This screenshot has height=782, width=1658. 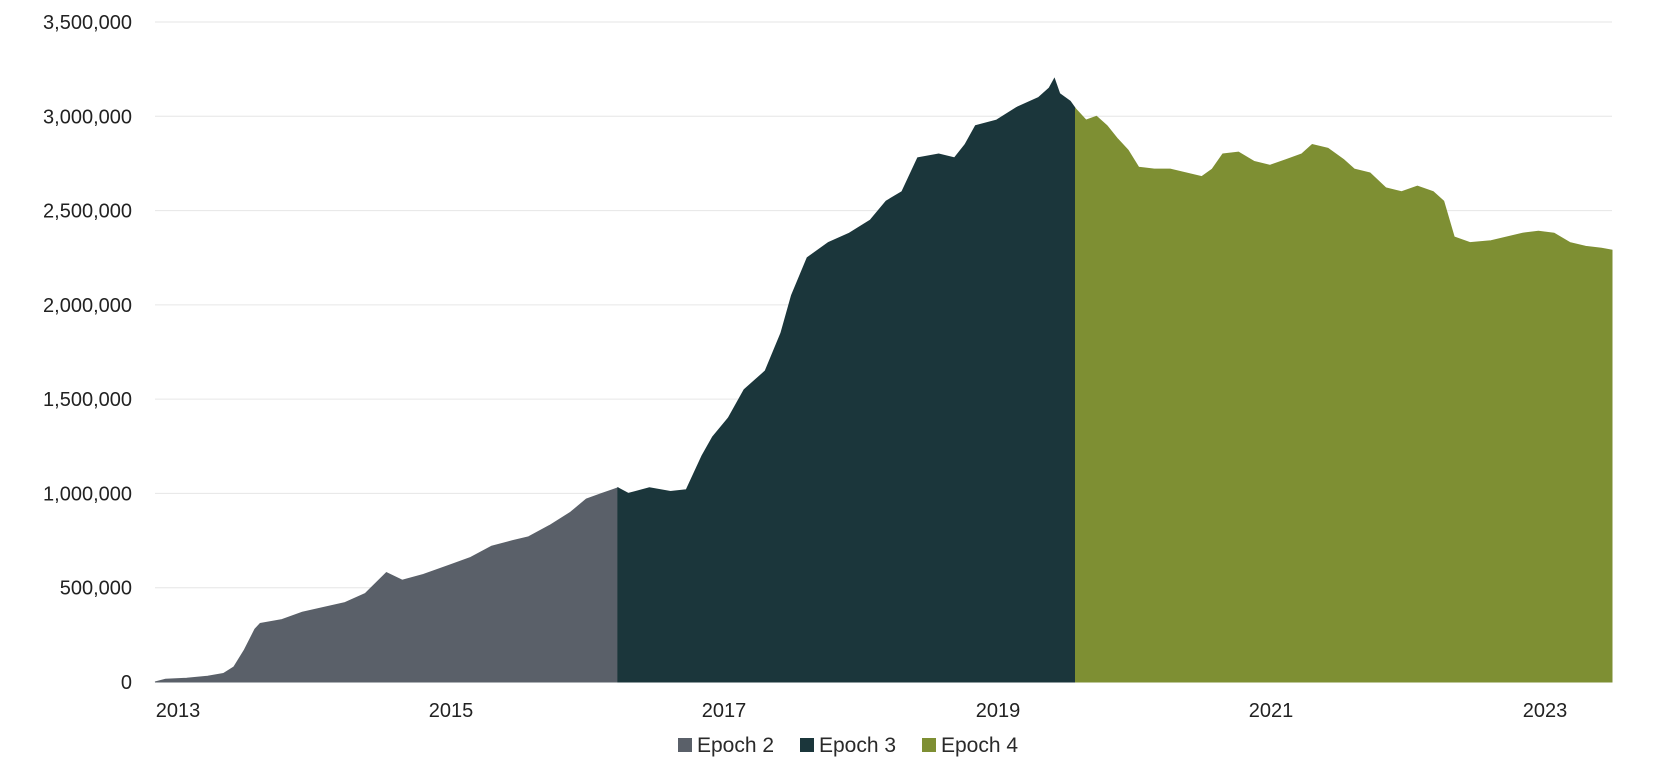 I want to click on x-tick-label: 2015, so click(x=451, y=711).